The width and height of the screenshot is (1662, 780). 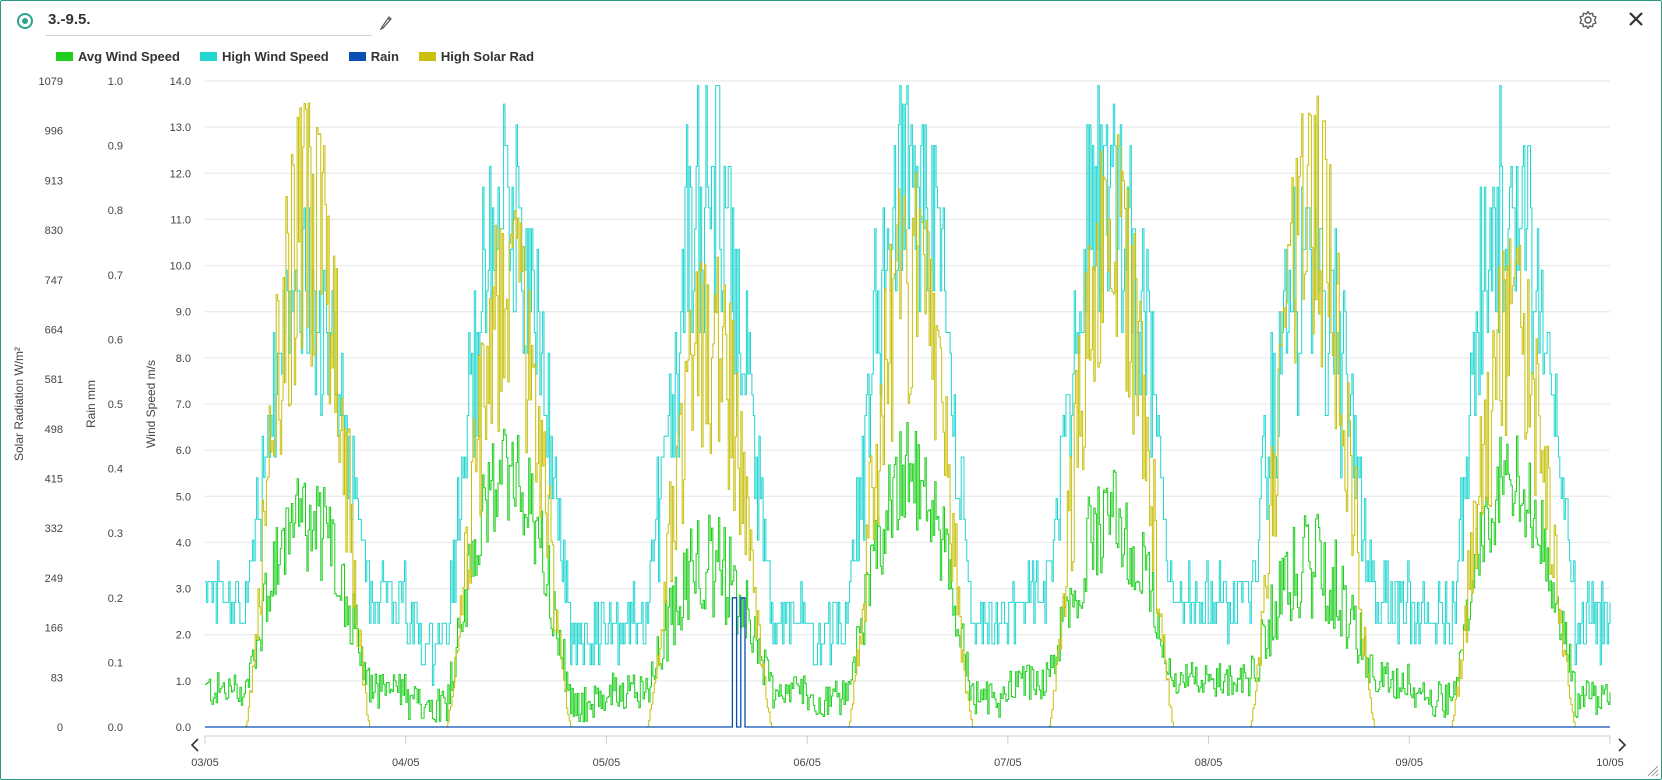 I want to click on gear-icon, so click(x=1588, y=20).